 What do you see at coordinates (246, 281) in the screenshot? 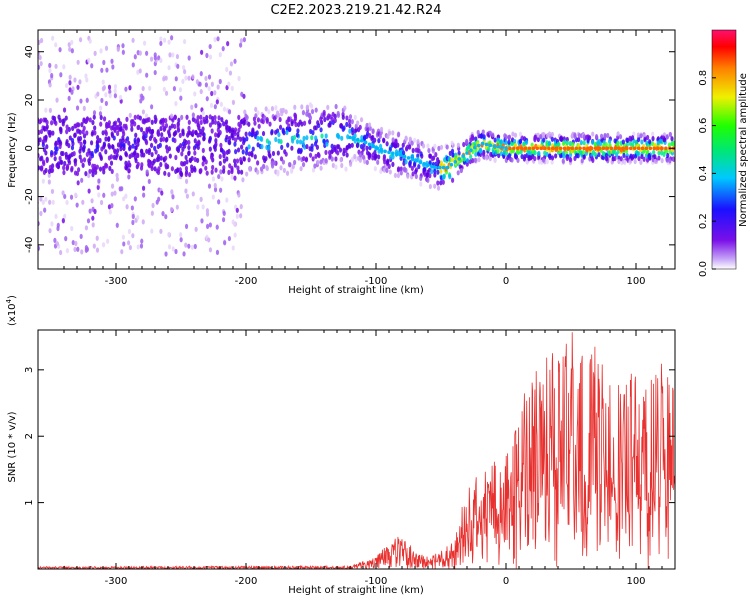
I see `x-tick-label: -200` at bounding box center [246, 281].